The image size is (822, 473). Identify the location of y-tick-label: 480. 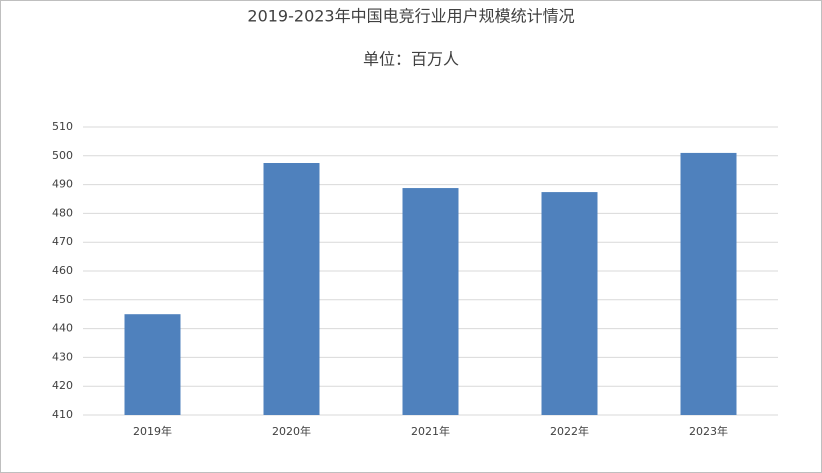
(62, 212).